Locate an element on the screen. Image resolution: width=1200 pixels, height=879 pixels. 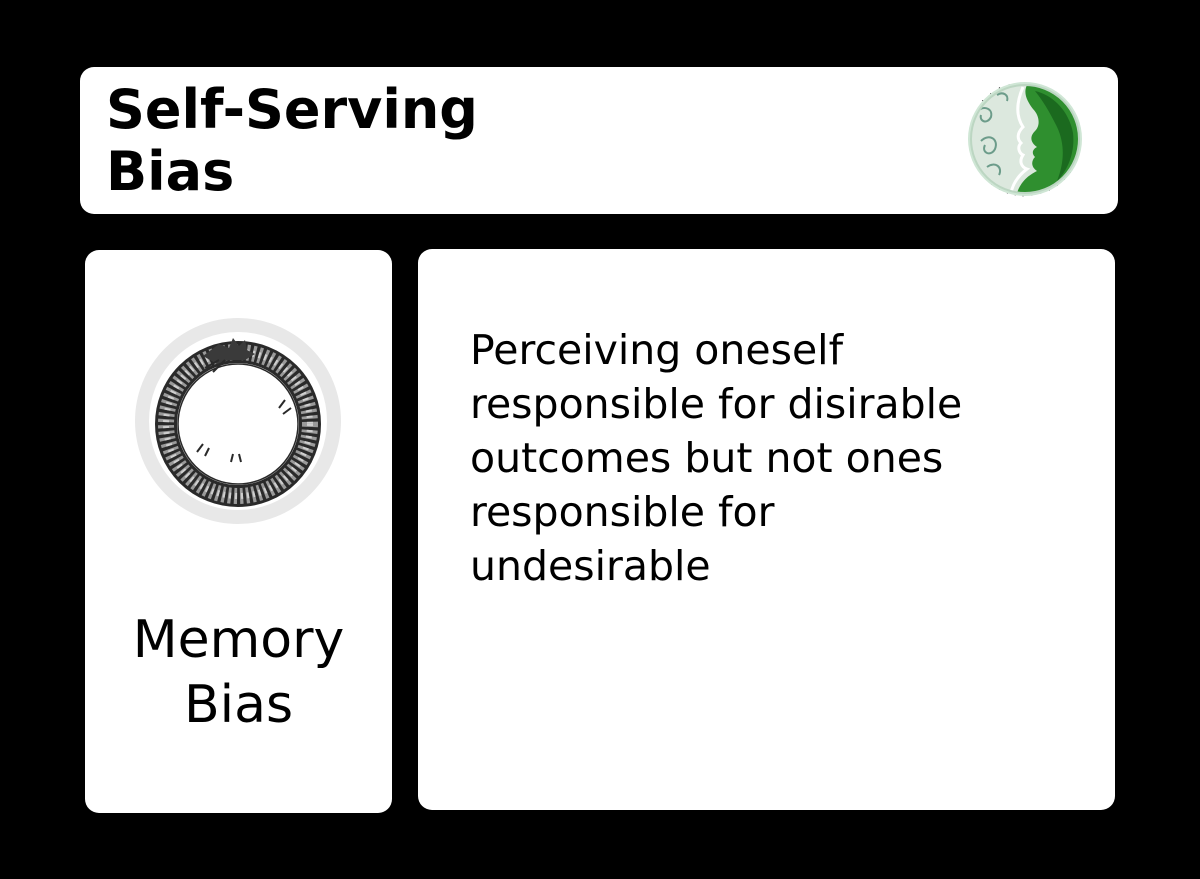
ouroboros-icon is located at coordinates (238, 421).